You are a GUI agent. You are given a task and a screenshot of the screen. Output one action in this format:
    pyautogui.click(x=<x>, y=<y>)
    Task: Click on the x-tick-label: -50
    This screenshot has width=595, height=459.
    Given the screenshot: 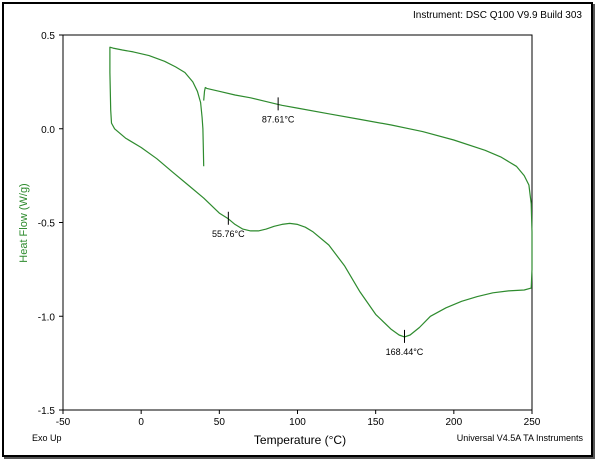 What is the action you would take?
    pyautogui.click(x=63, y=422)
    